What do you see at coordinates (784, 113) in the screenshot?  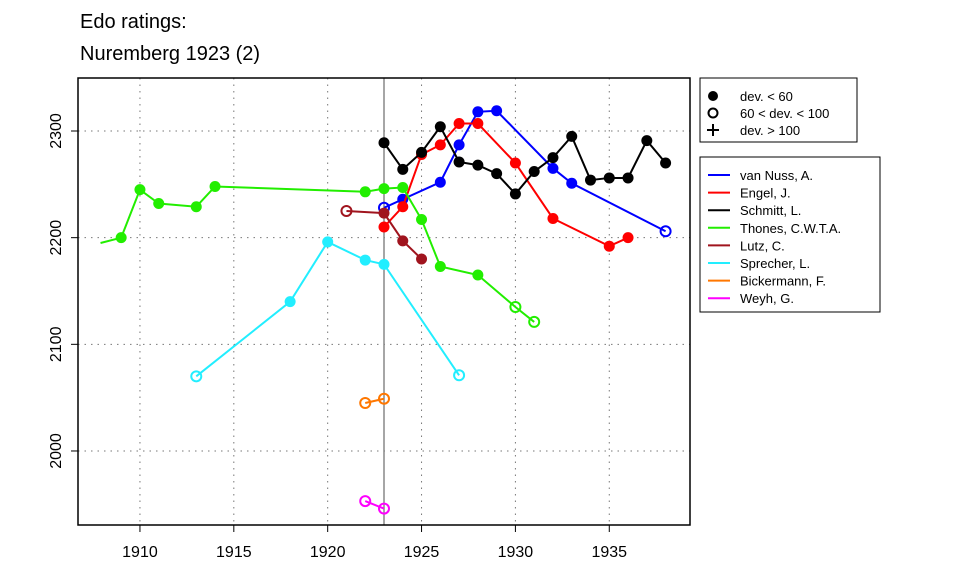 I see `marker-legend-label: 60 < dev. < 100` at bounding box center [784, 113].